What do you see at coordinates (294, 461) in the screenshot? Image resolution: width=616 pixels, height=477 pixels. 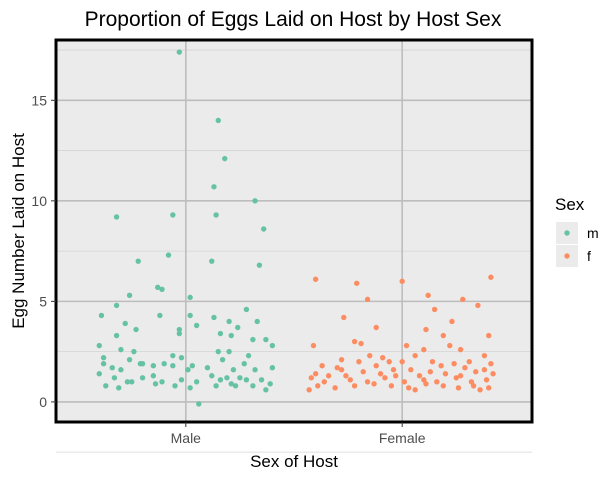 I see `x-axis-label: Sex of Host` at bounding box center [294, 461].